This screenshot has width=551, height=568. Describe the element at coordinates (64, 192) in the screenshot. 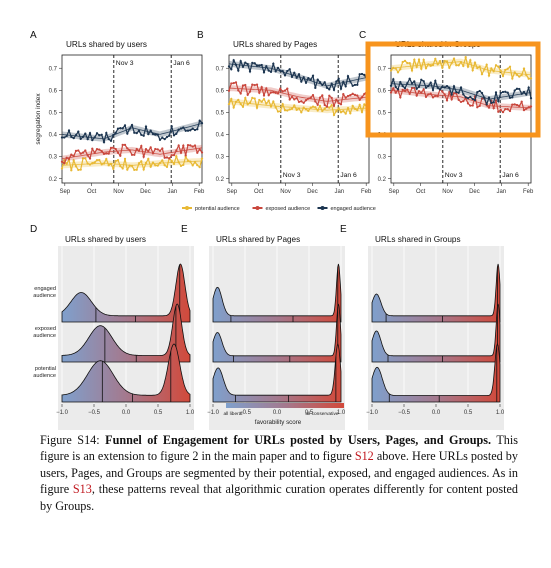

I see `x-tick-label: Sep` at that location.